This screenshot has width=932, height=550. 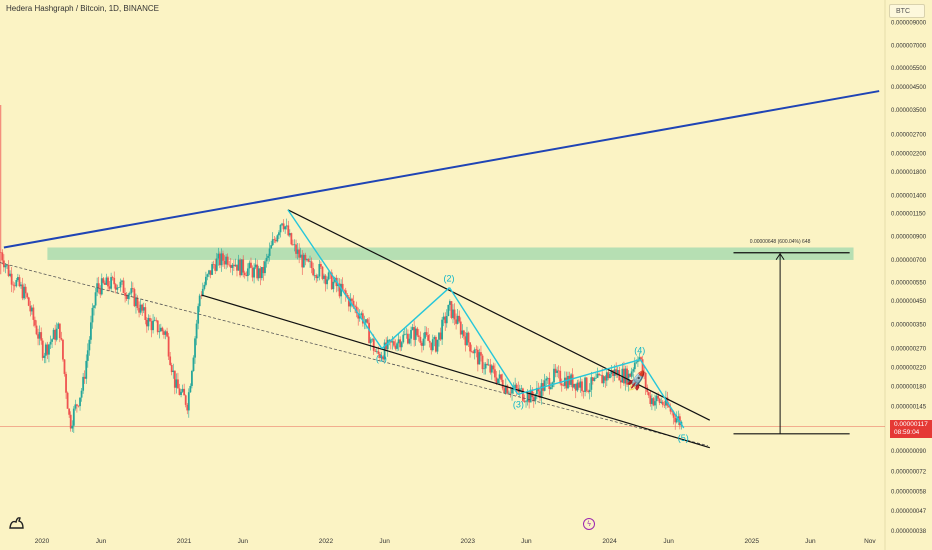 I want to click on tradingview-logo-icon, so click(x=17, y=522).